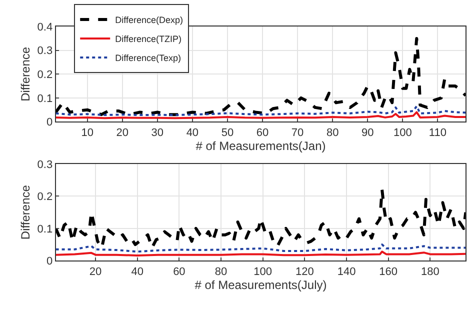 The width and height of the screenshot is (474, 326). Describe the element at coordinates (260, 285) in the screenshot. I see `x-axis-title: # of Measurements(July)` at that location.